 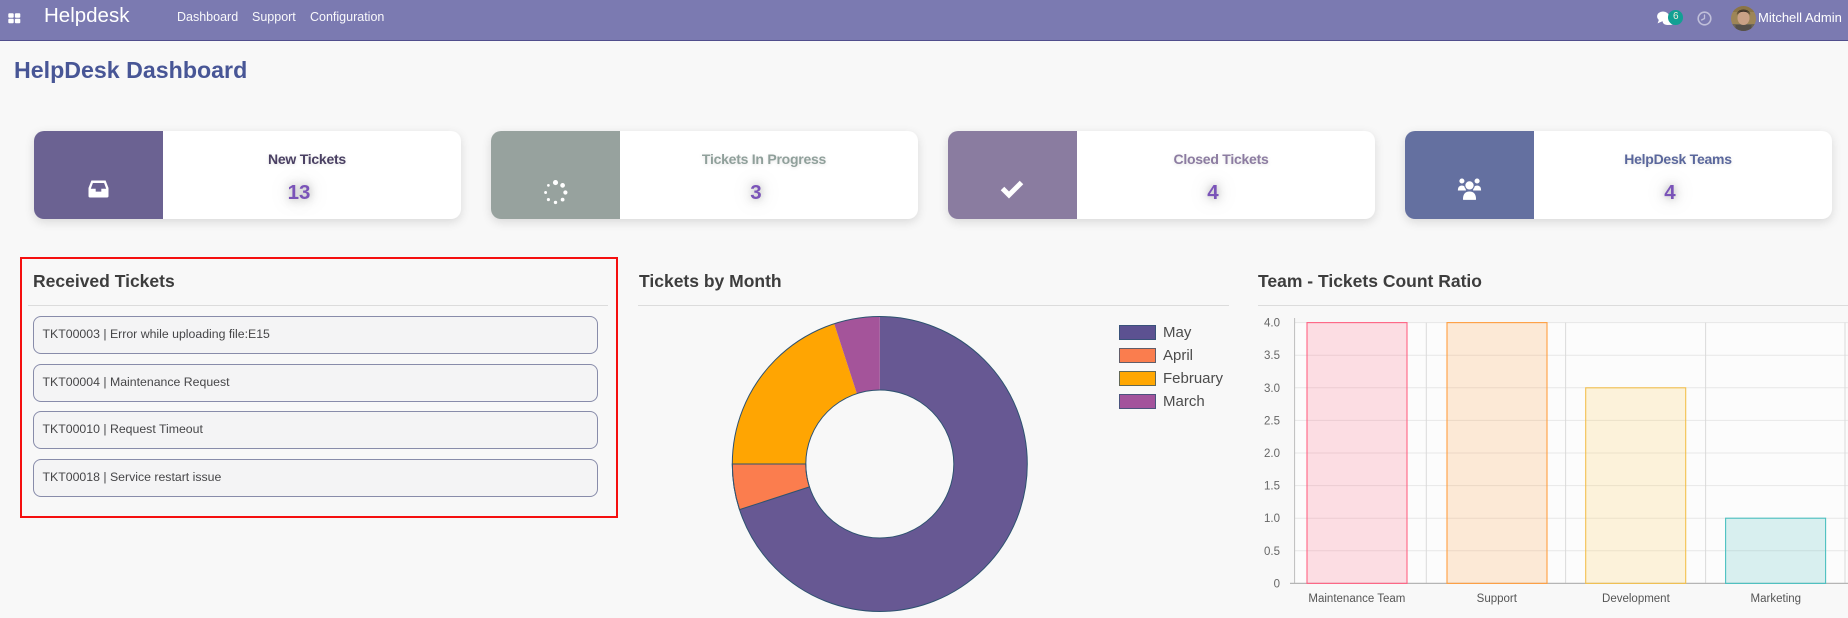 I want to click on svg-text: 4.0, so click(x=1272, y=324).